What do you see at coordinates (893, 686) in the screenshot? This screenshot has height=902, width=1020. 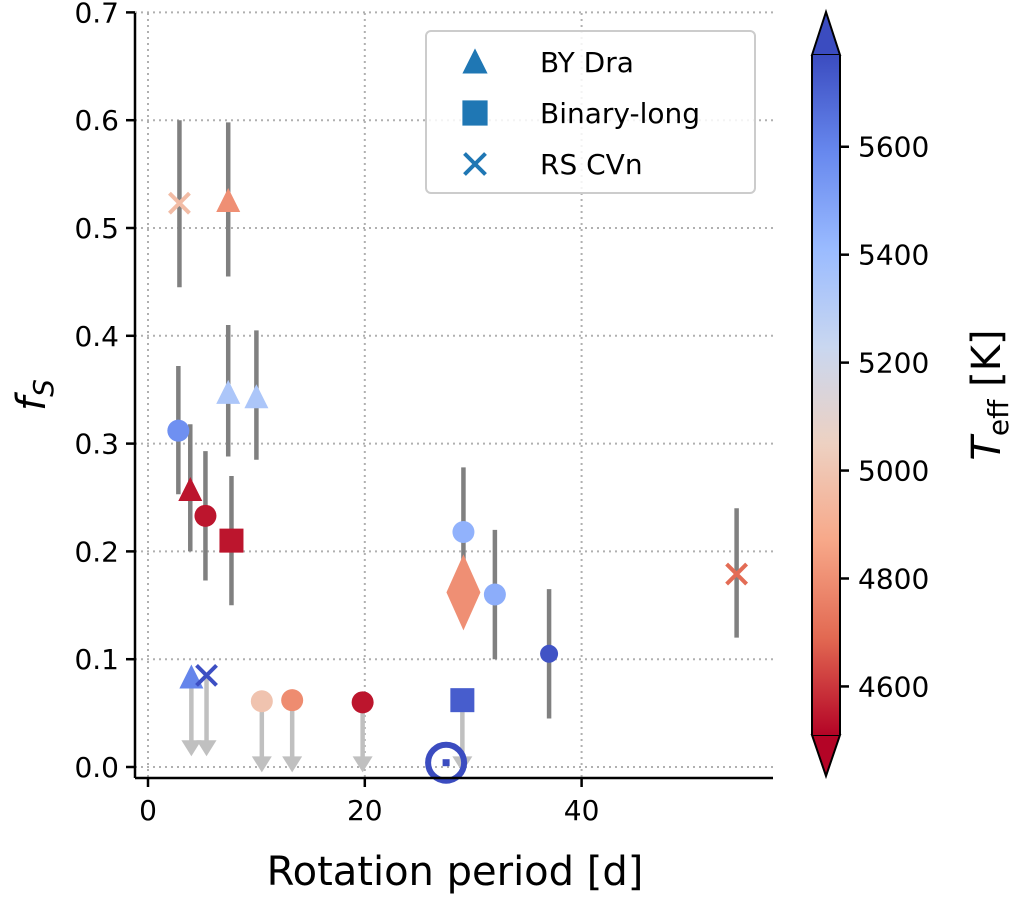 I see `colorbar-tick-label: 4600` at bounding box center [893, 686].